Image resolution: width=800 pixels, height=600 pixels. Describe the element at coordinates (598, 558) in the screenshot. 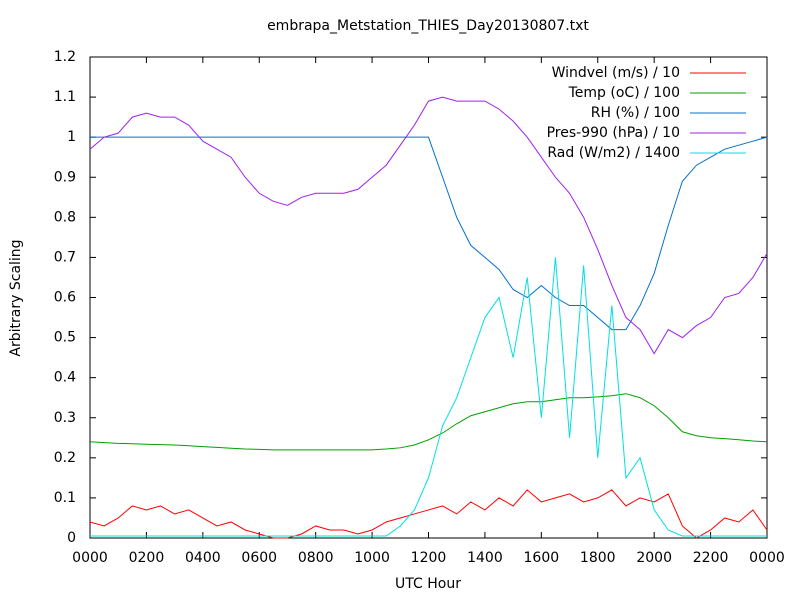

I see `x-tick-label: 1800` at that location.